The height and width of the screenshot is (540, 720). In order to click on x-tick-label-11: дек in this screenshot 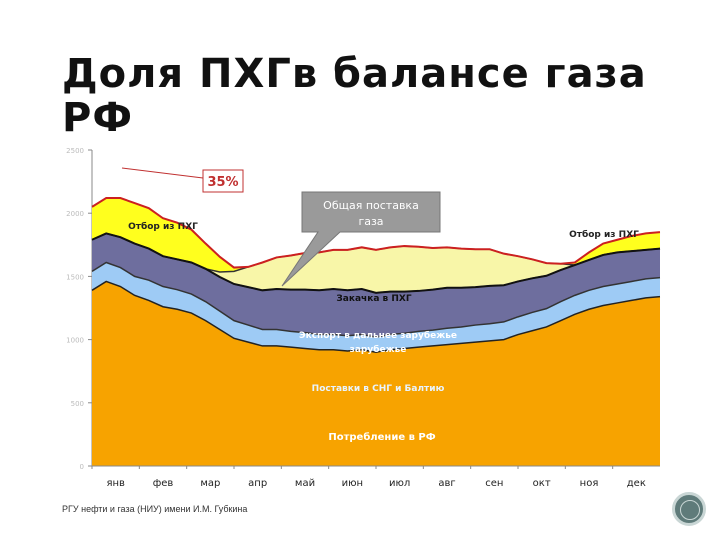, I will do `click(636, 483)`.